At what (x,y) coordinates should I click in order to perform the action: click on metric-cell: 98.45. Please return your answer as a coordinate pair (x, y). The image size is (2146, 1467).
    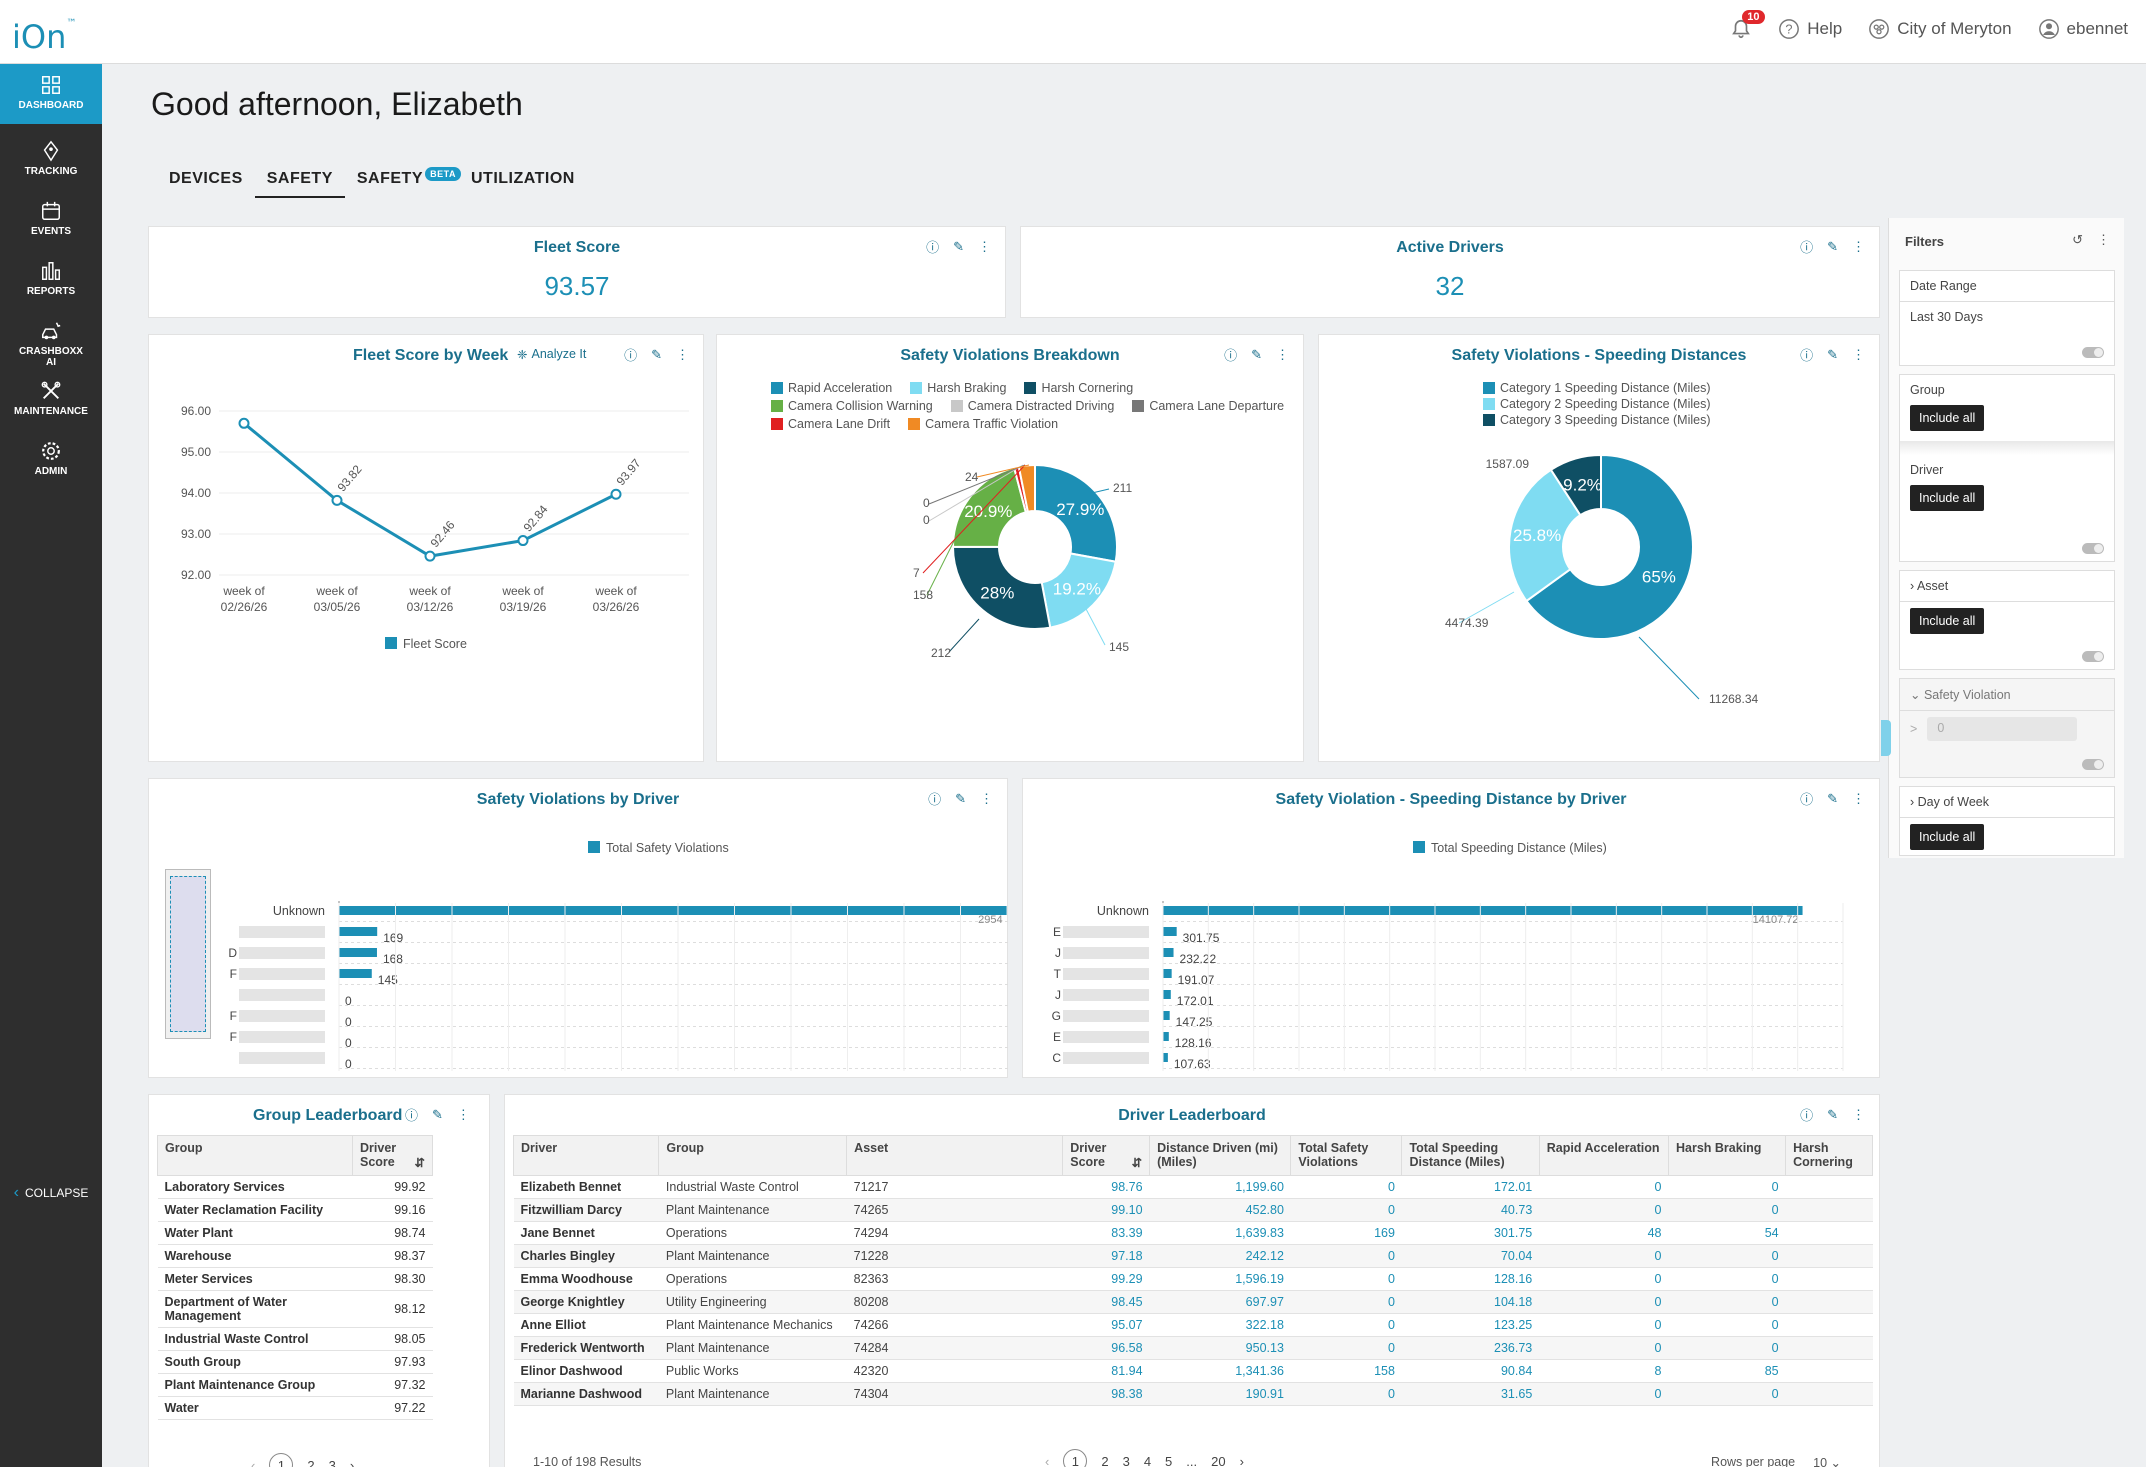
    Looking at the image, I should click on (1106, 1302).